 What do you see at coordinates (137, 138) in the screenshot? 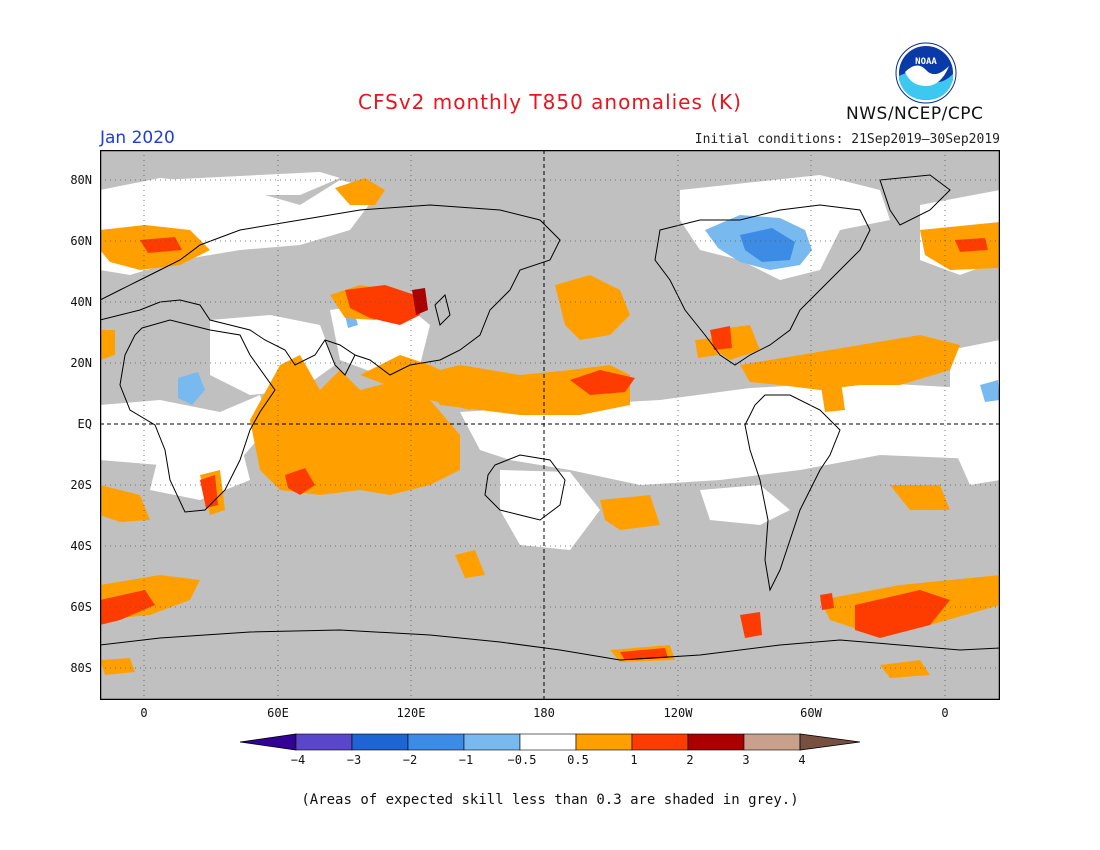
I see `forecast-month: Jan 2020` at bounding box center [137, 138].